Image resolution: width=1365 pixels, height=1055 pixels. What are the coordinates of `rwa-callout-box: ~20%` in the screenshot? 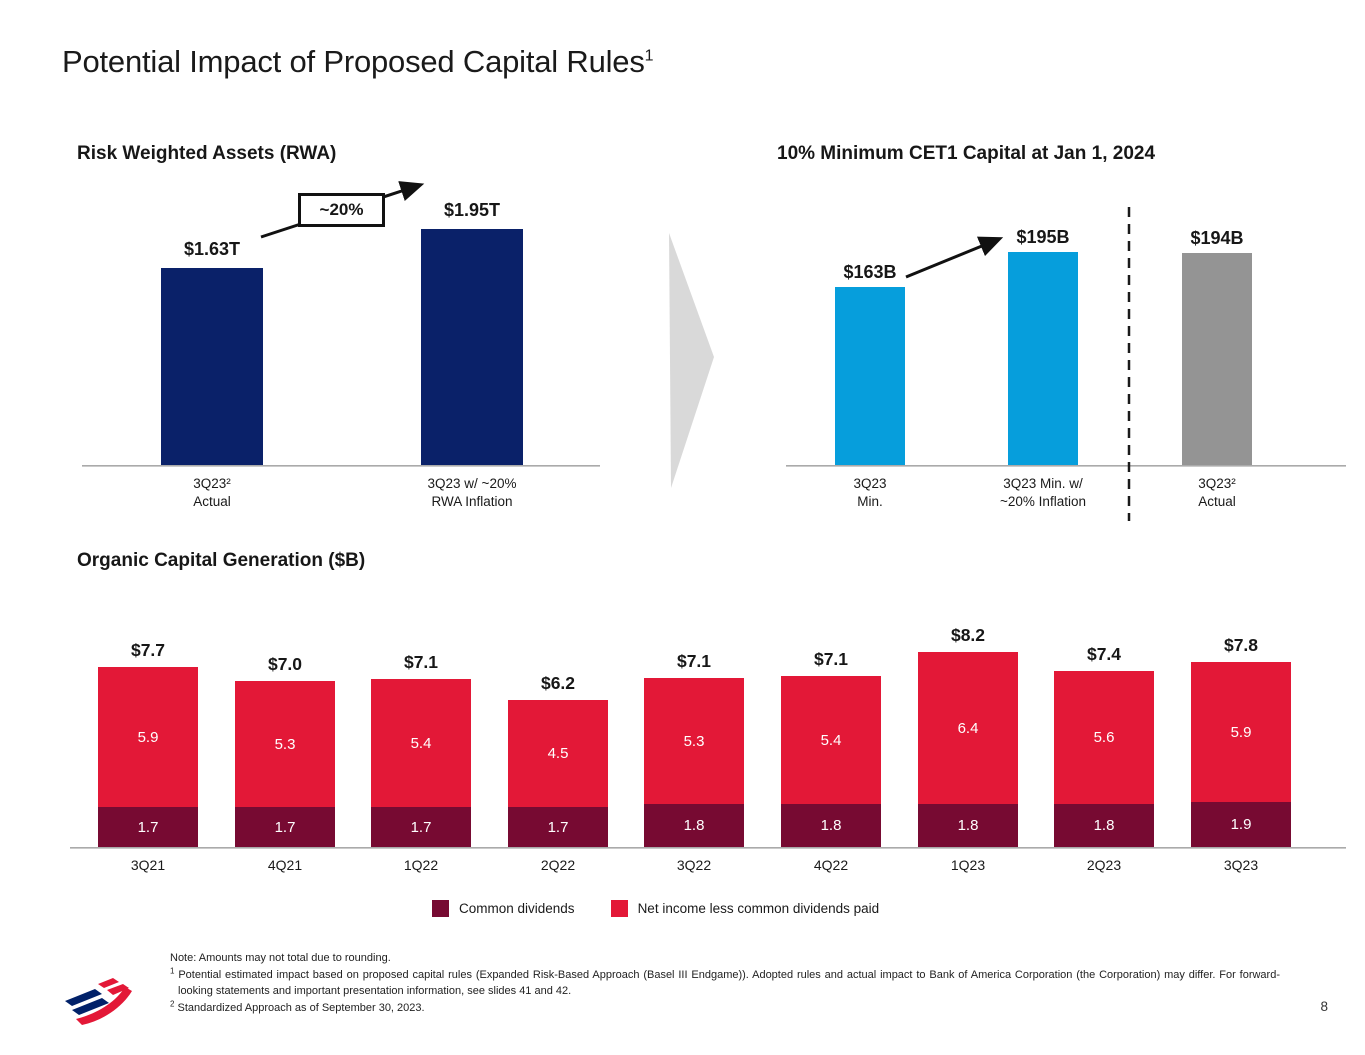 It's located at (341, 210).